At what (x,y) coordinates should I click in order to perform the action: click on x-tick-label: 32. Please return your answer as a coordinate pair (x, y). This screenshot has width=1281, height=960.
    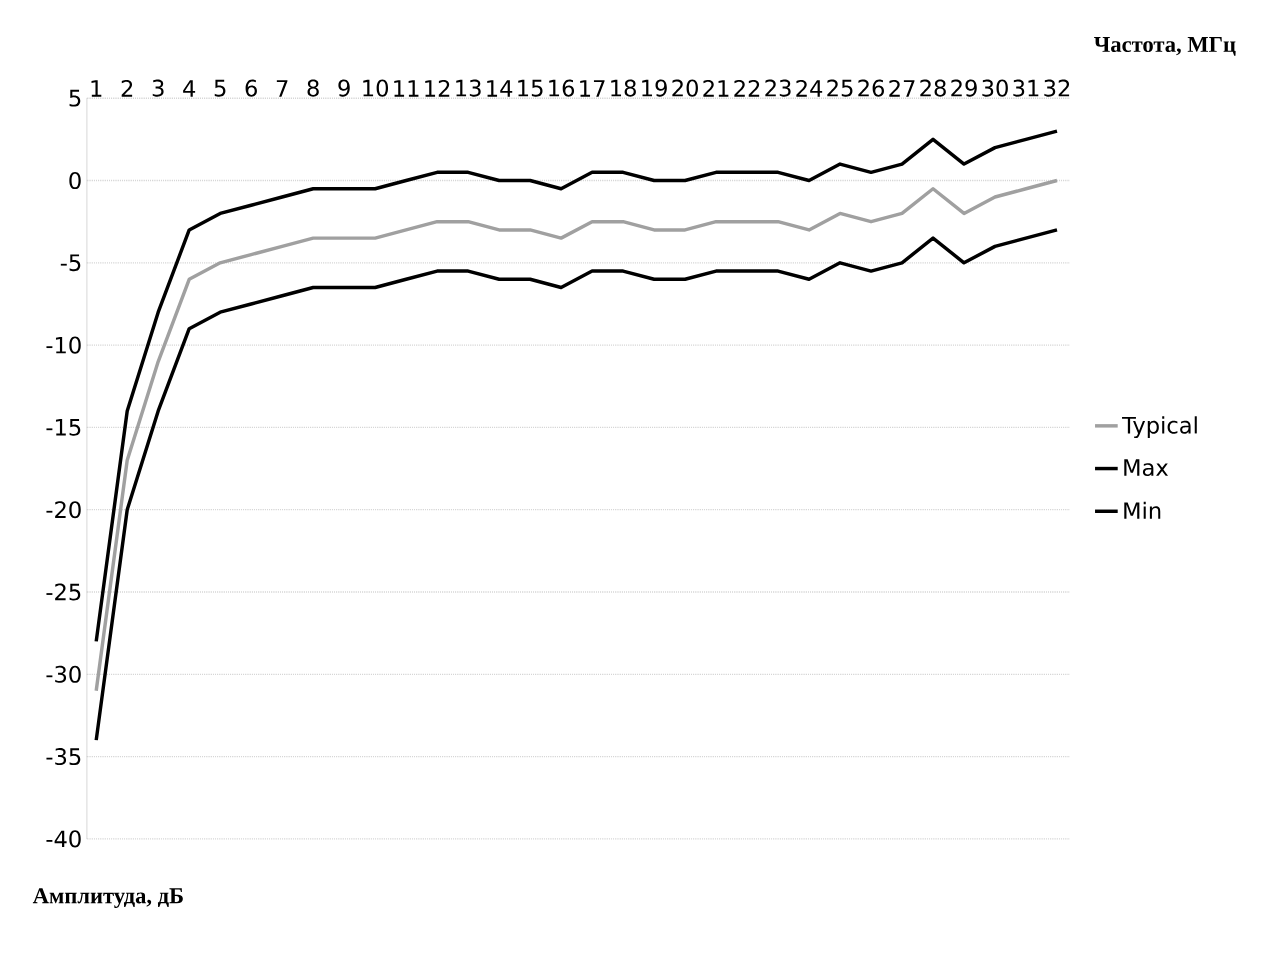
    Looking at the image, I should click on (1057, 88).